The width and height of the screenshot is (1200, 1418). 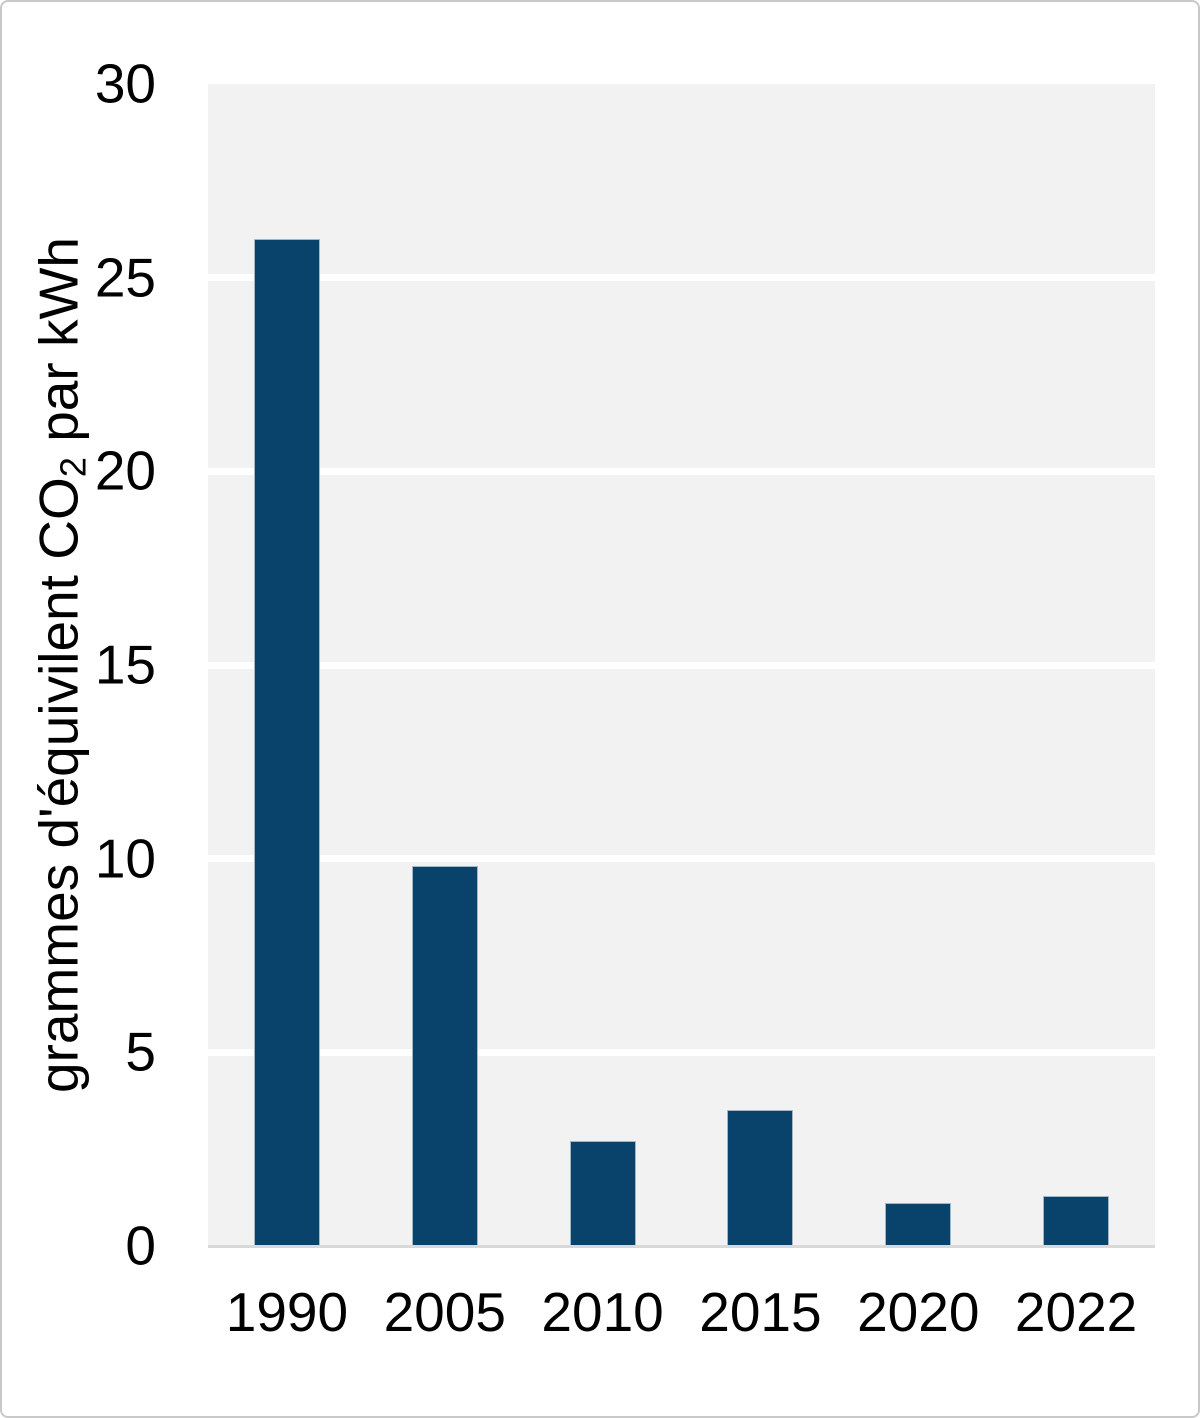 I want to click on x-tick-label-2005: 2005, so click(x=444, y=1312).